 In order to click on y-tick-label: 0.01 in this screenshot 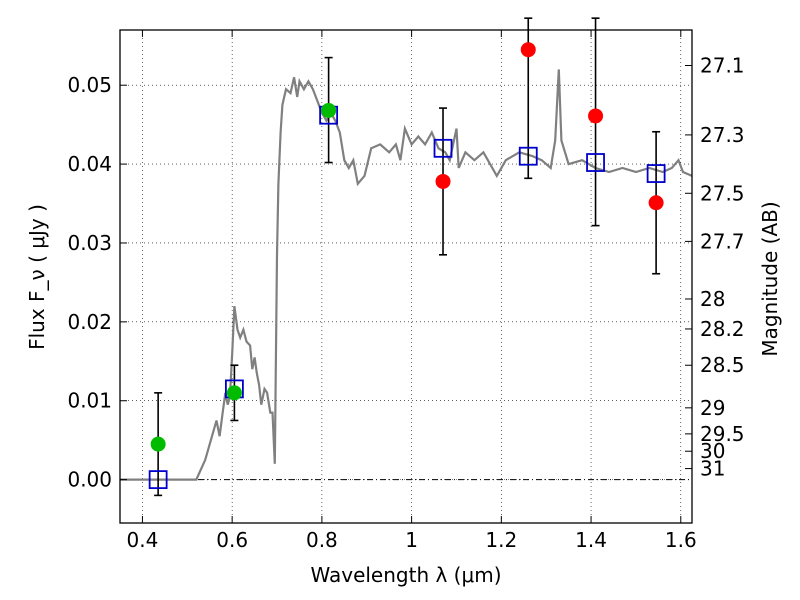, I will do `click(89, 401)`.